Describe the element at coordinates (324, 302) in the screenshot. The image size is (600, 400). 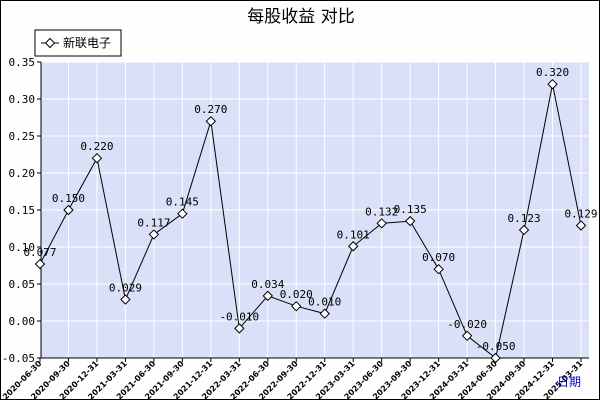
I see `data-label: 0.010` at that location.